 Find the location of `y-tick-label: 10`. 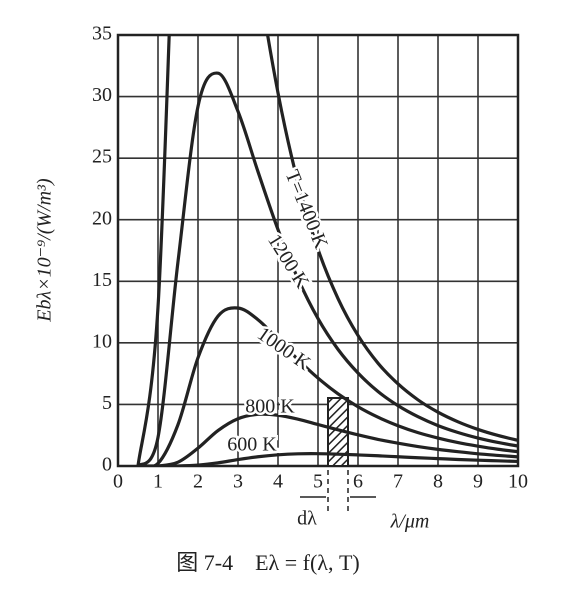

y-tick-label: 10 is located at coordinates (102, 341).